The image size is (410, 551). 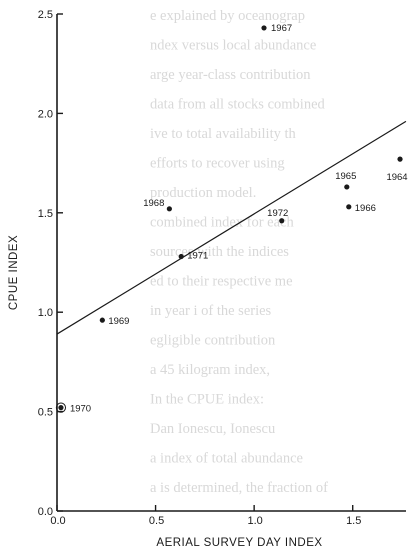 I want to click on data-label: 1971, so click(x=197, y=256).